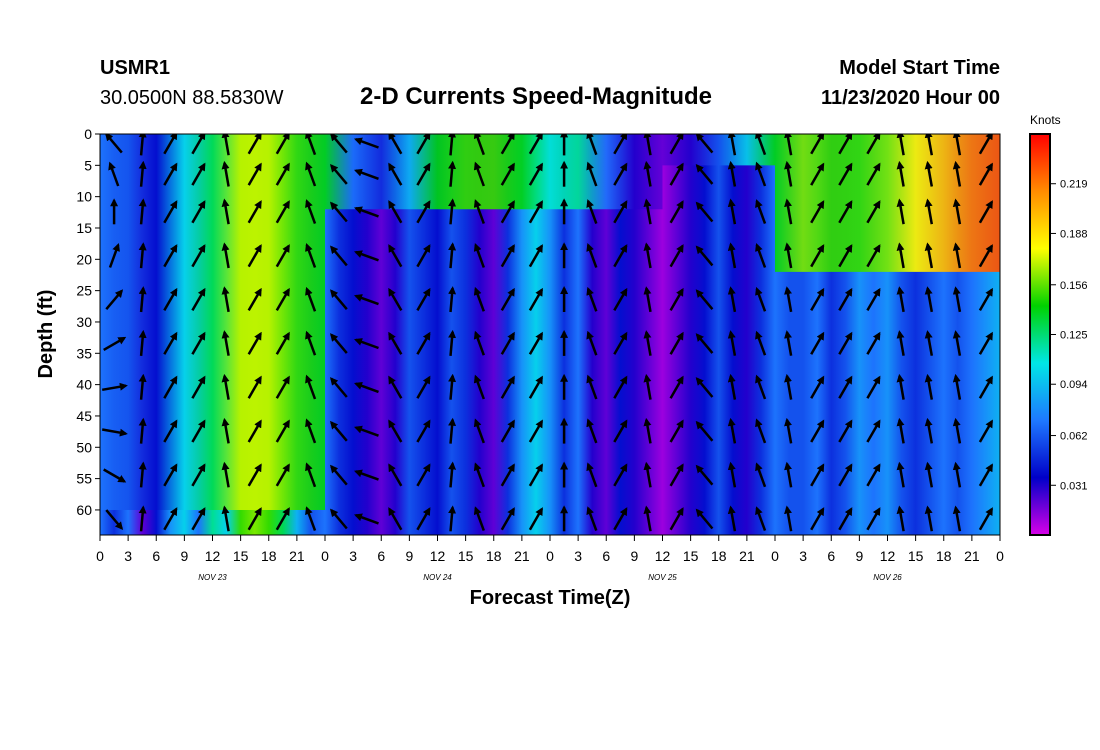  Describe the element at coordinates (84, 447) in the screenshot. I see `y-tick-label: 50` at that location.